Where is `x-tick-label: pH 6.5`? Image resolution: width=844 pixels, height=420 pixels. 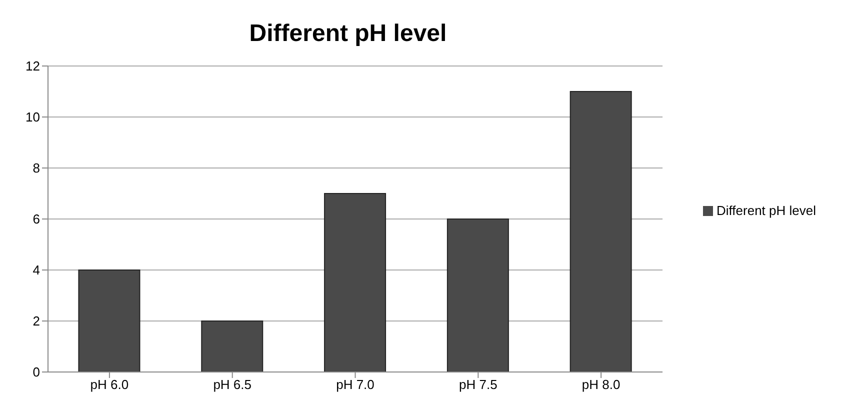 x-tick-label: pH 6.5 is located at coordinates (232, 384).